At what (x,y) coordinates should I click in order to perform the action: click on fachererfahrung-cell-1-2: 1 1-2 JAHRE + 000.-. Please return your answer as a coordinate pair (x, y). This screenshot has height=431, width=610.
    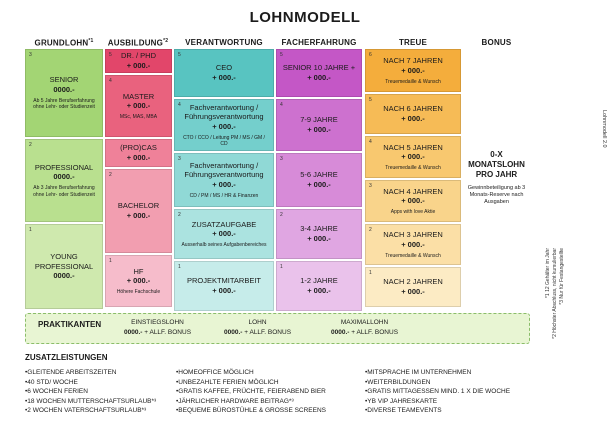
    Looking at the image, I should click on (319, 286).